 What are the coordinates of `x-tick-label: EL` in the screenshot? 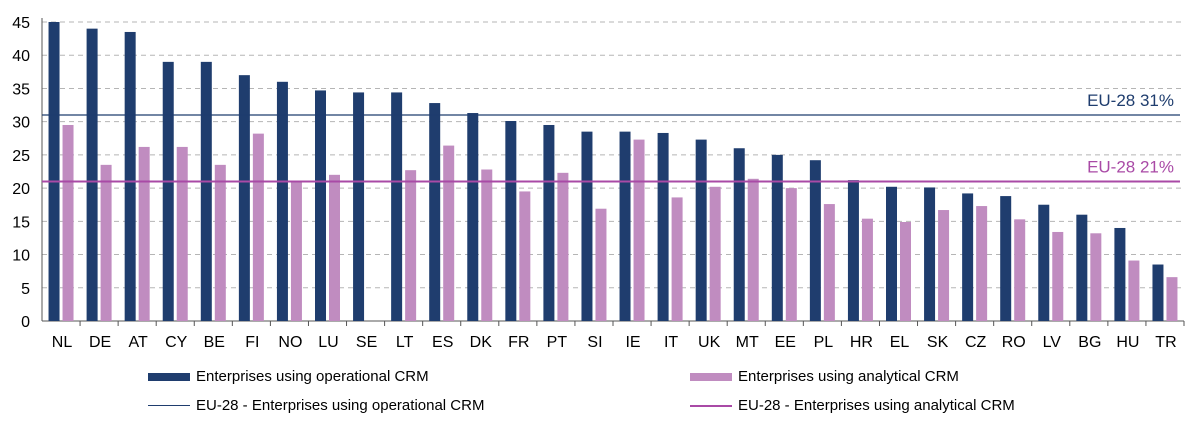 It's located at (900, 342).